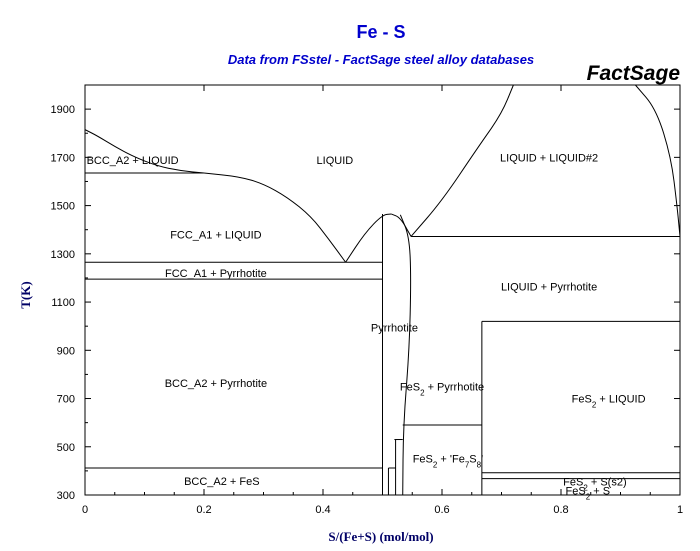  I want to click on y-tick-label: 1500, so click(63, 207).